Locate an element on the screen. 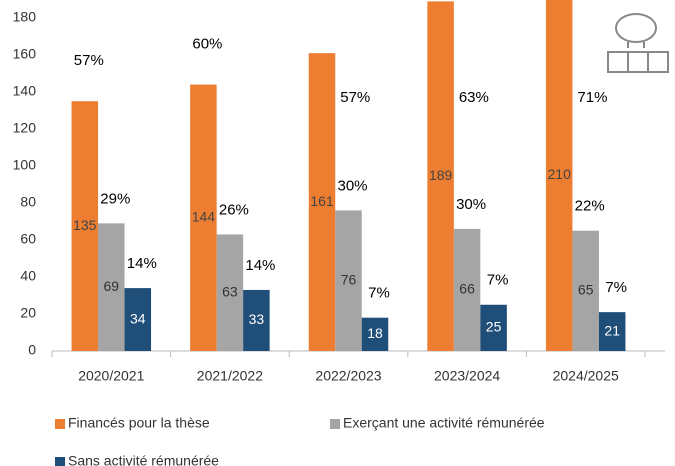 Image resolution: width=675 pixels, height=466 pixels. value-label: 135 is located at coordinates (85, 225).